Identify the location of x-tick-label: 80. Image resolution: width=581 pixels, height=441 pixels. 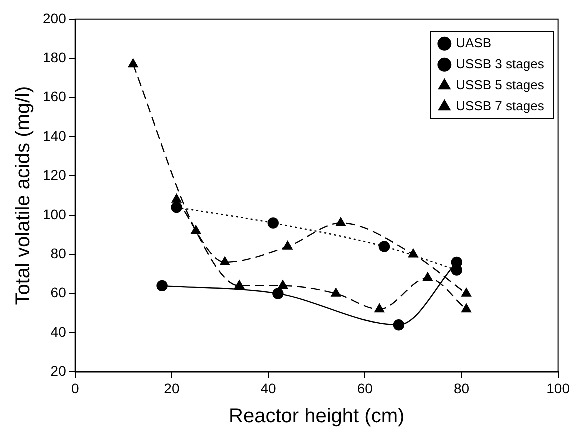
(462, 388).